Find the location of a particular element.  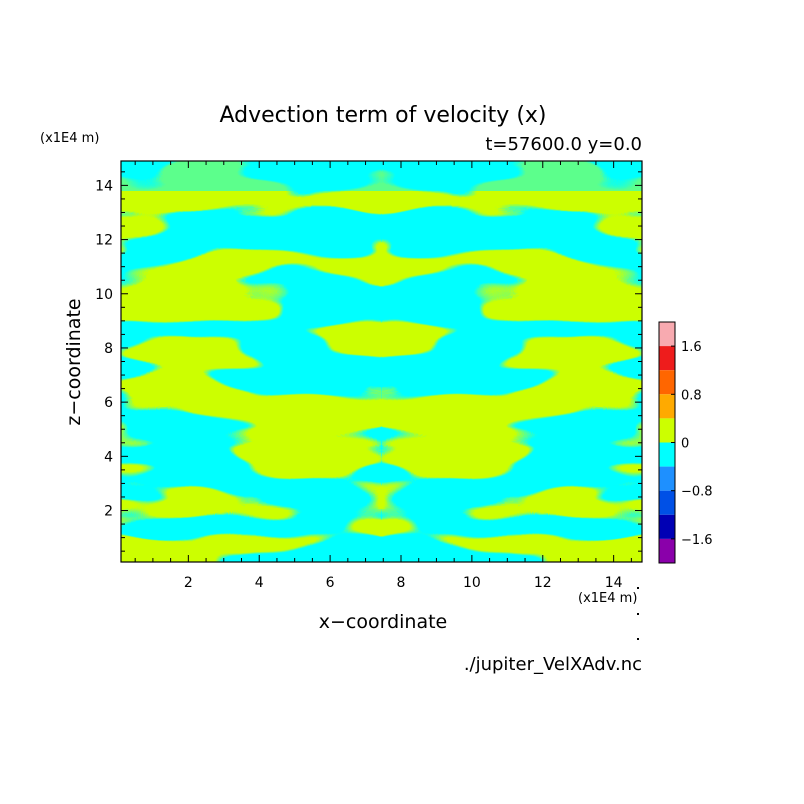

y-tick-label: 10 is located at coordinates (104, 295).